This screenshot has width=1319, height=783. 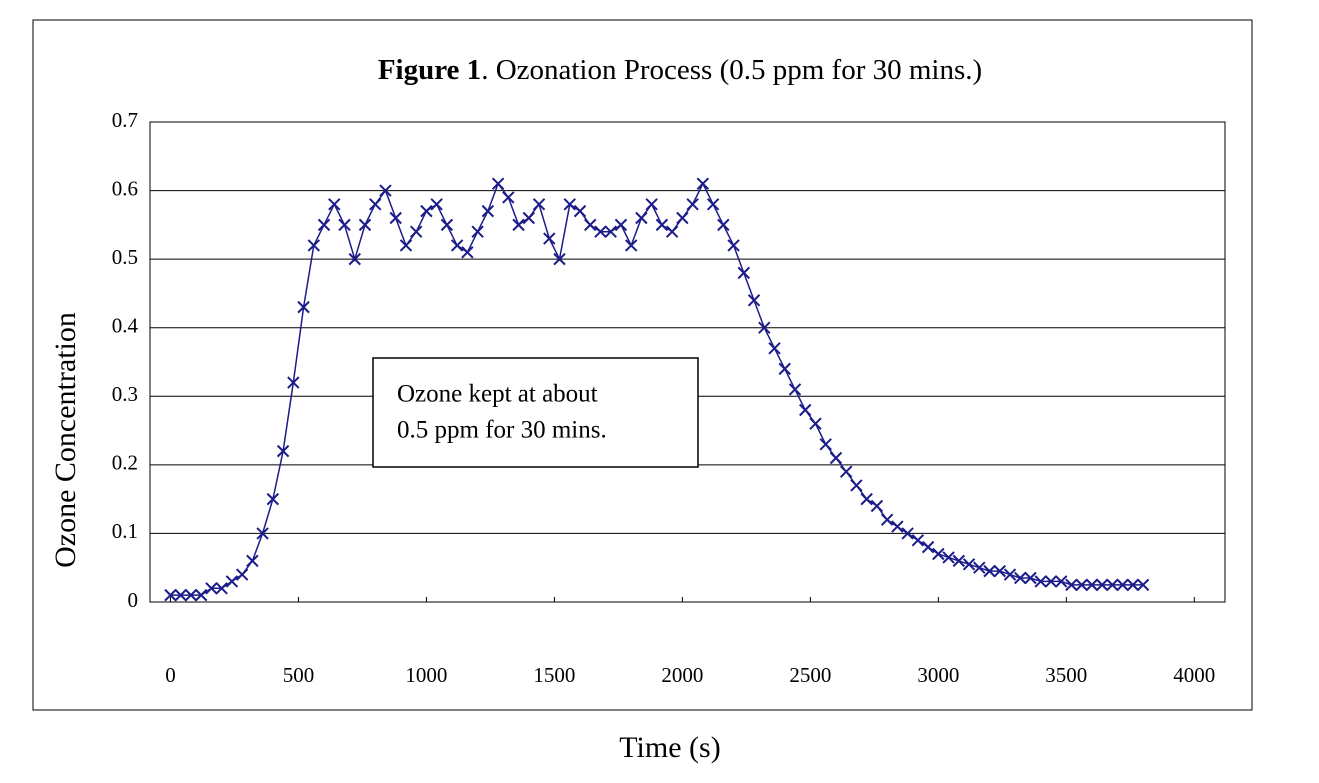 I want to click on x-tick-label: 2000, so click(x=682, y=675).